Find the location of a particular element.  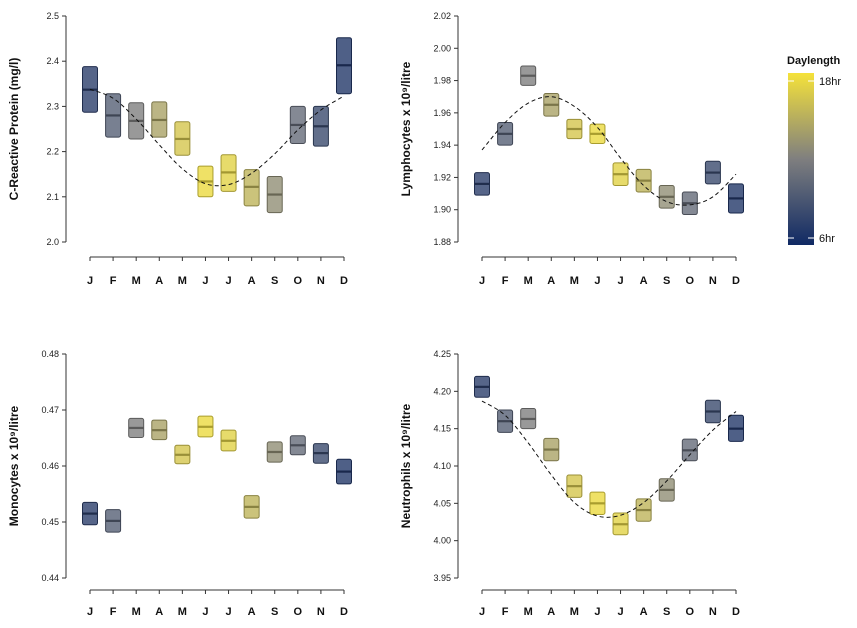

y-tick-label: 2.0 is located at coordinates (52, 242).